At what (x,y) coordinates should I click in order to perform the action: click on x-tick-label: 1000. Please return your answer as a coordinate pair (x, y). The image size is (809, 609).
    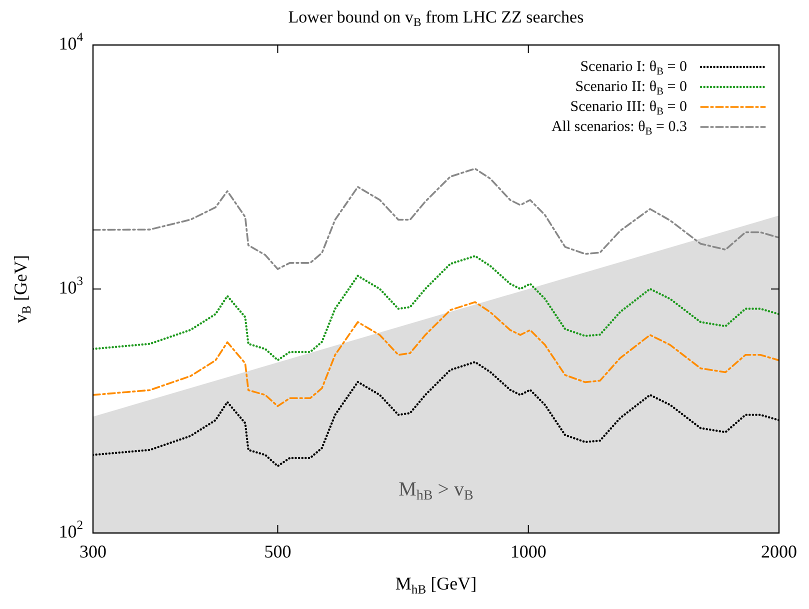
    Looking at the image, I should click on (528, 552).